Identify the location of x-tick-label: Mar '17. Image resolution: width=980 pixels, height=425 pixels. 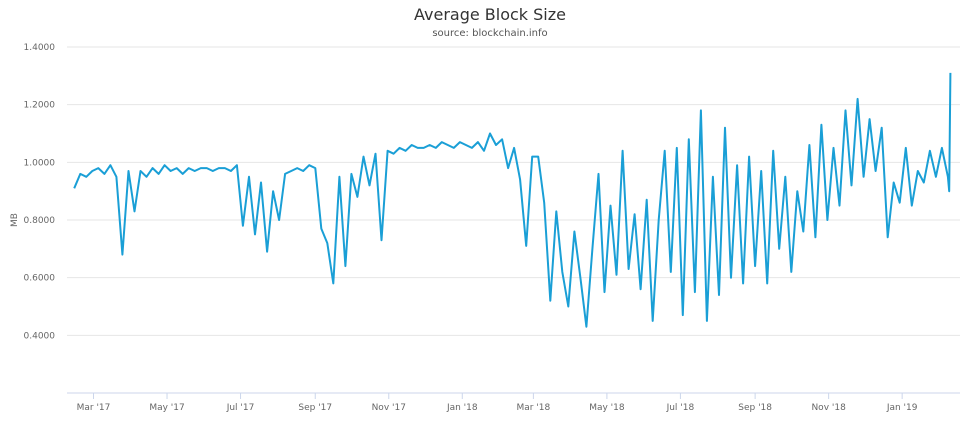
(94, 408).